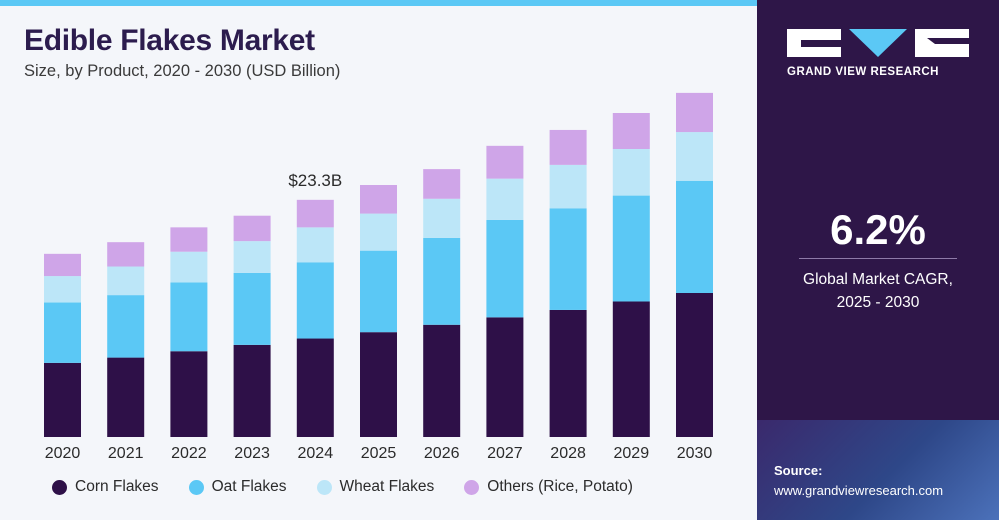 This screenshot has height=520, width=999. I want to click on bar-others-2026, so click(442, 184).